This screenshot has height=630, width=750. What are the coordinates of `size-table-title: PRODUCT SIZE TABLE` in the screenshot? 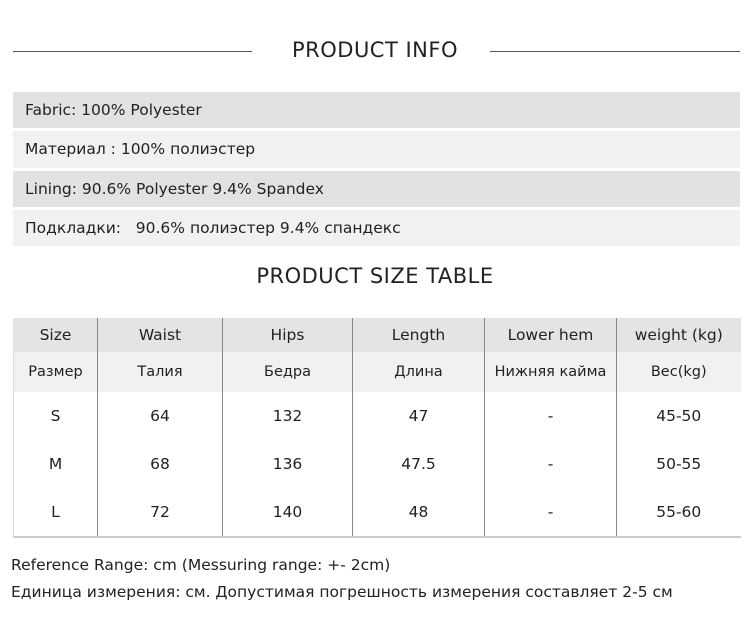 It's located at (375, 276).